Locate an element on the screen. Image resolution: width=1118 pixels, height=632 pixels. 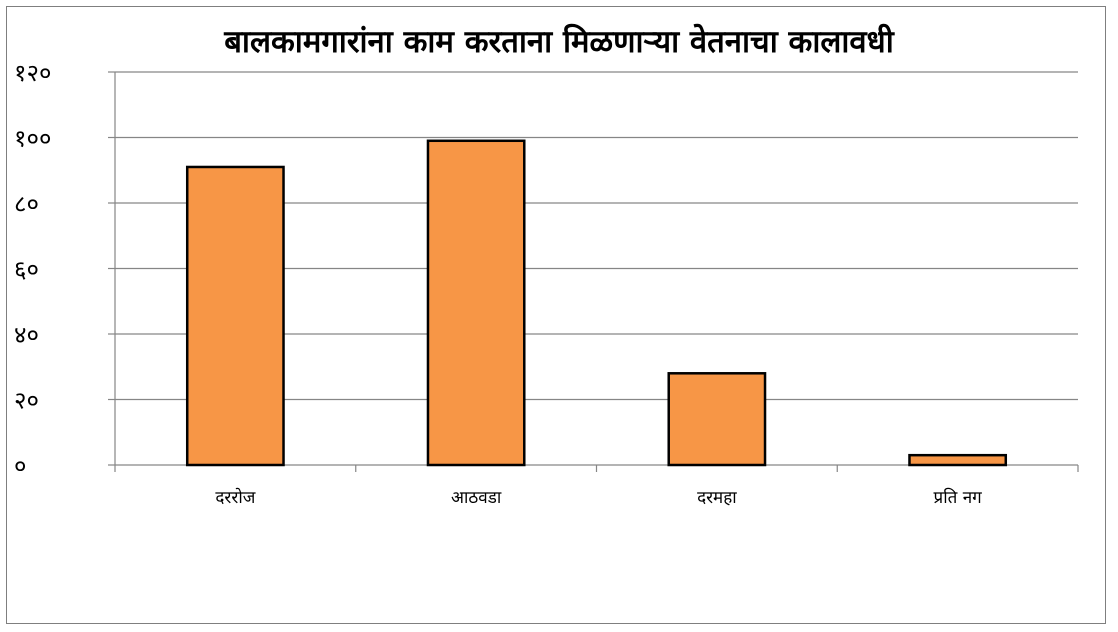
y-tick-label: ८० is located at coordinates (26, 204).